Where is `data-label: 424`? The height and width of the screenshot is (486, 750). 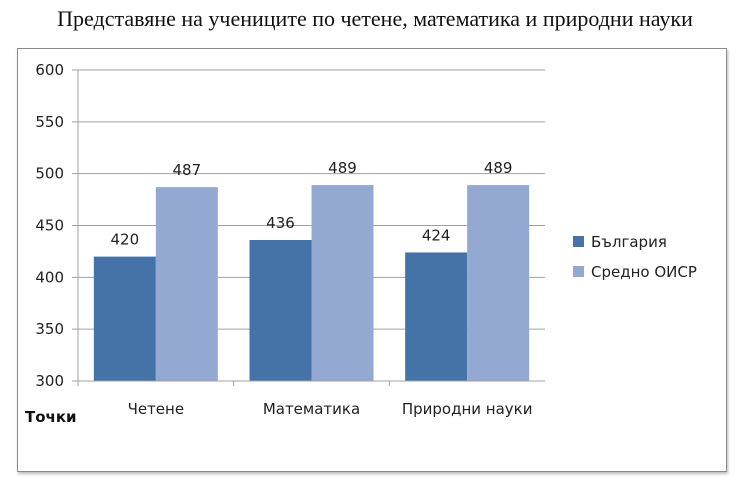
data-label: 424 is located at coordinates (436, 235).